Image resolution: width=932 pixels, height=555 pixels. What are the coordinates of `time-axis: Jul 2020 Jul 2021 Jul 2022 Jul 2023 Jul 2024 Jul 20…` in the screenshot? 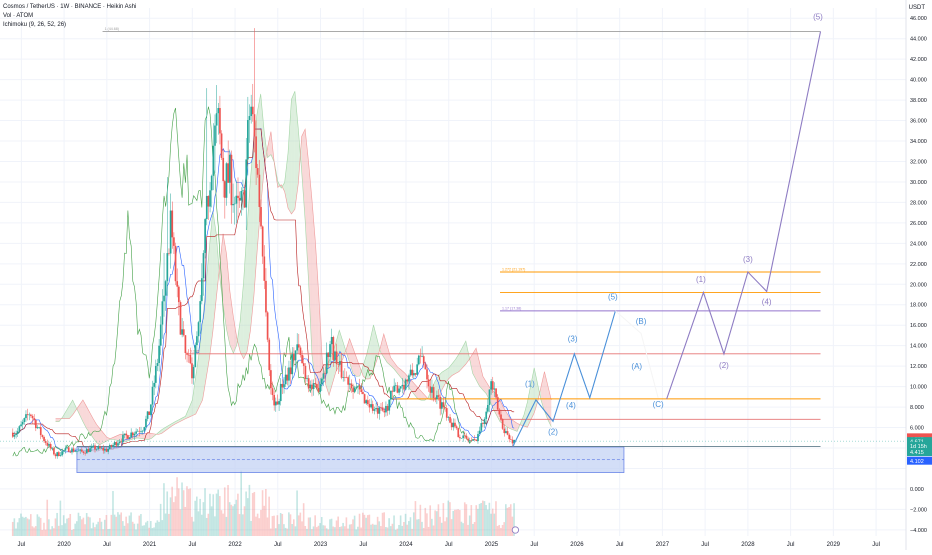 It's located at (449, 545).